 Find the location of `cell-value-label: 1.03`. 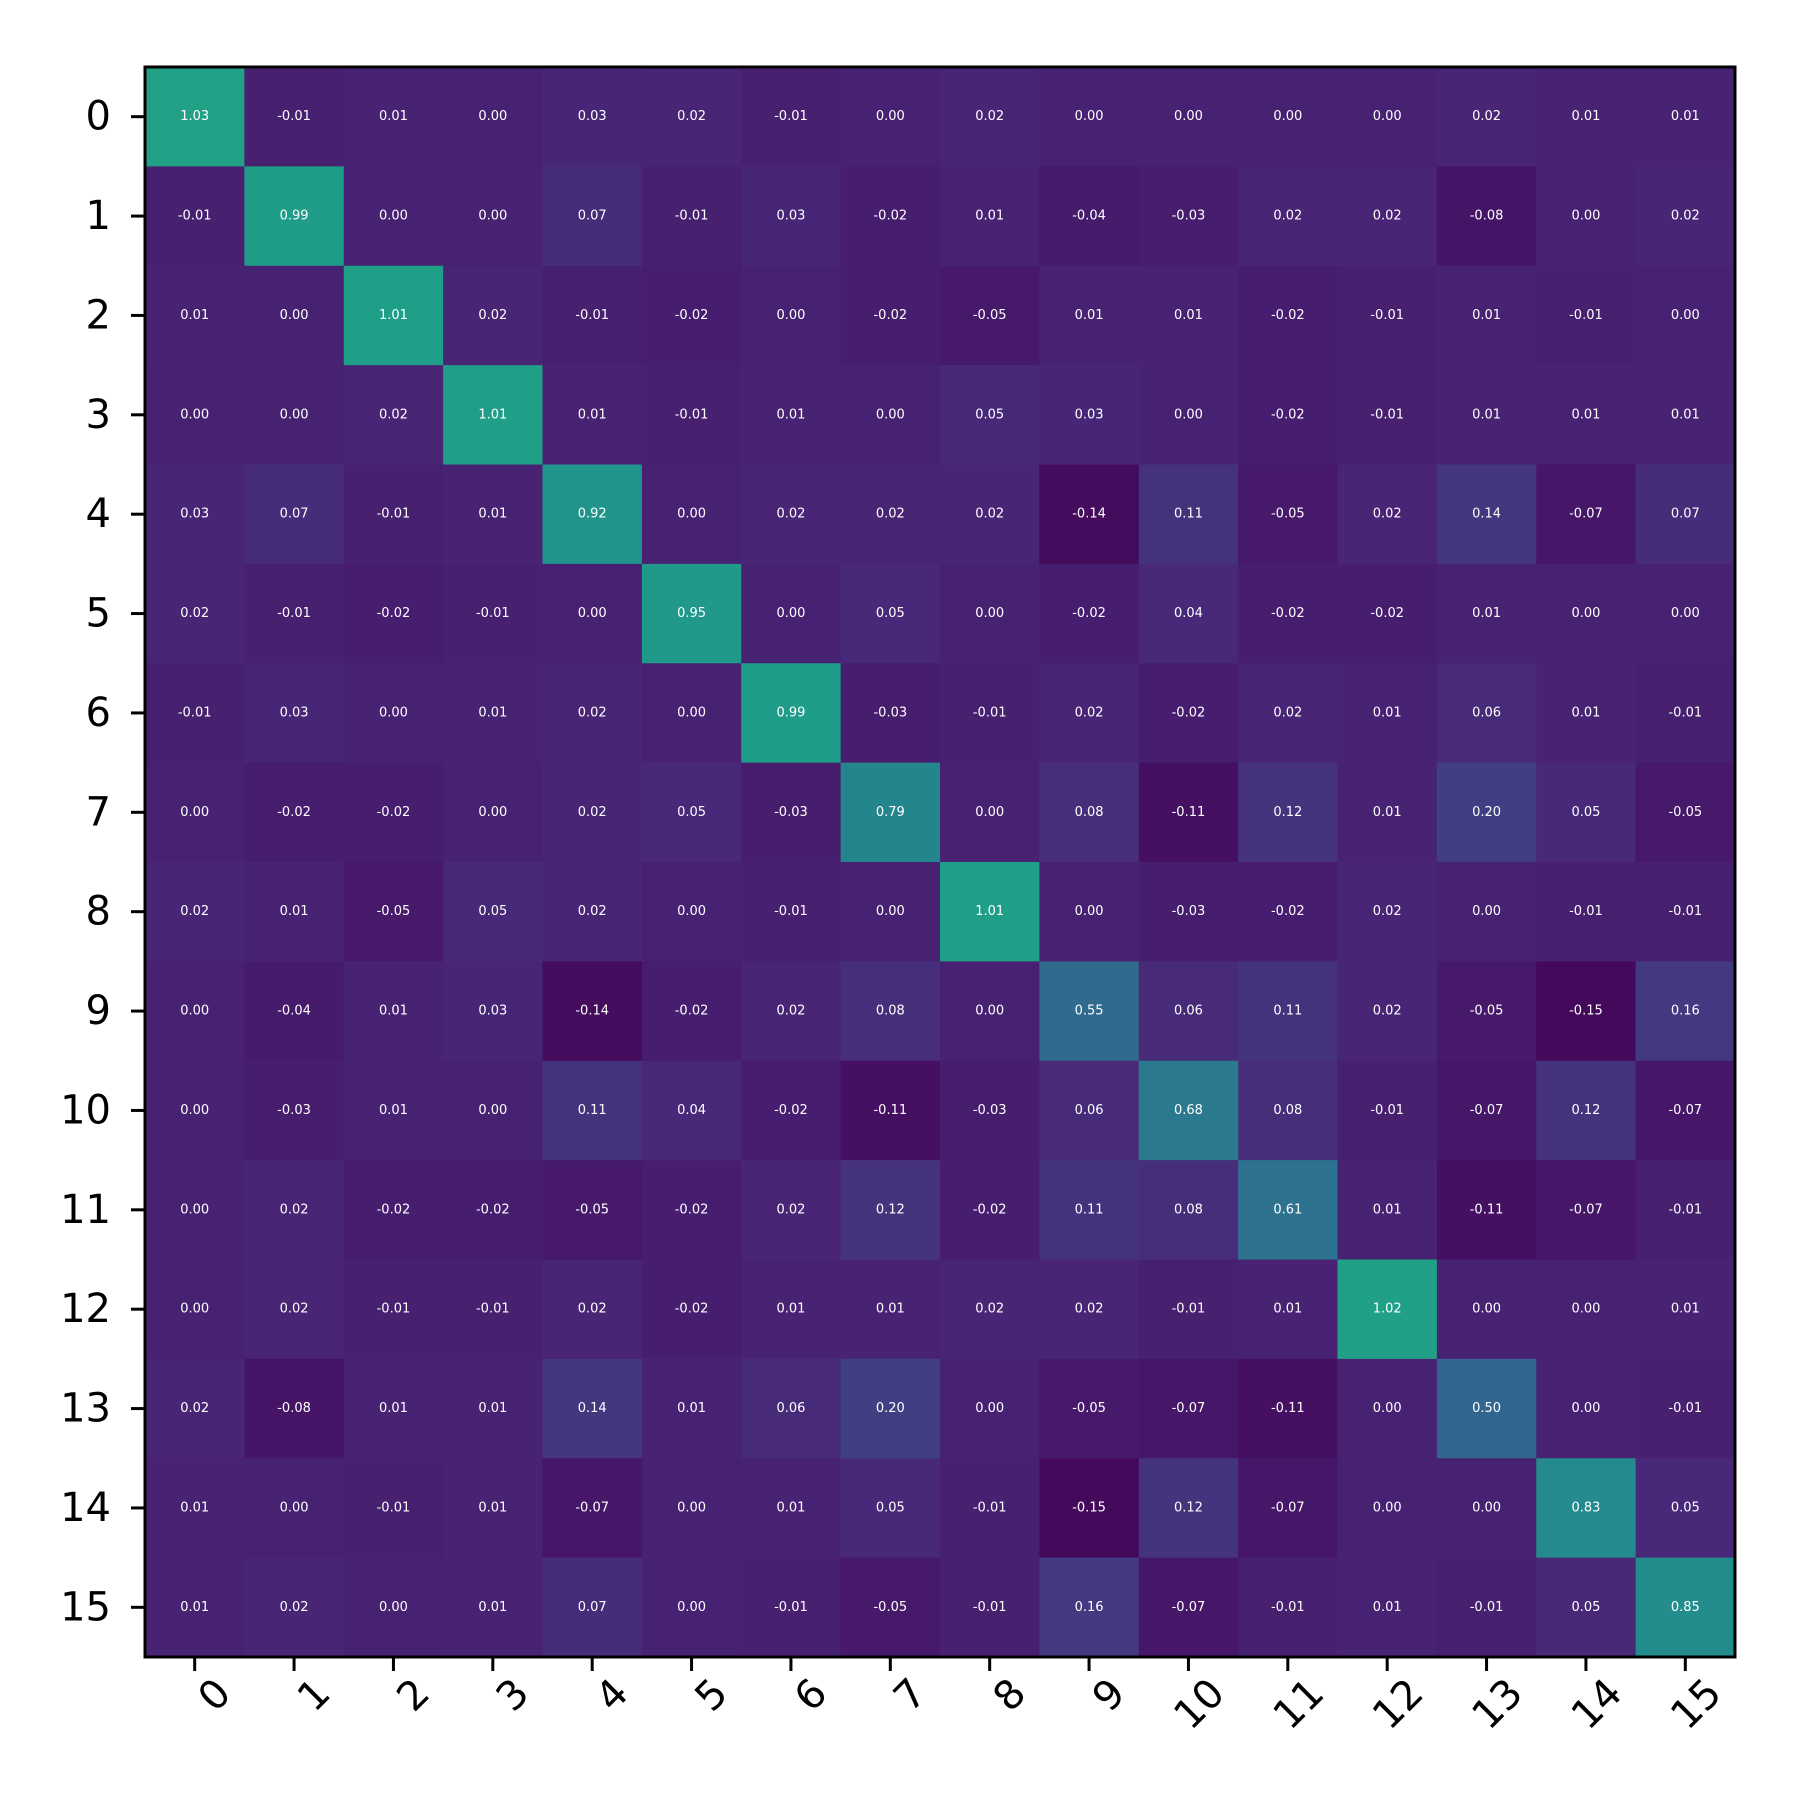

cell-value-label: 1.03 is located at coordinates (194, 116).